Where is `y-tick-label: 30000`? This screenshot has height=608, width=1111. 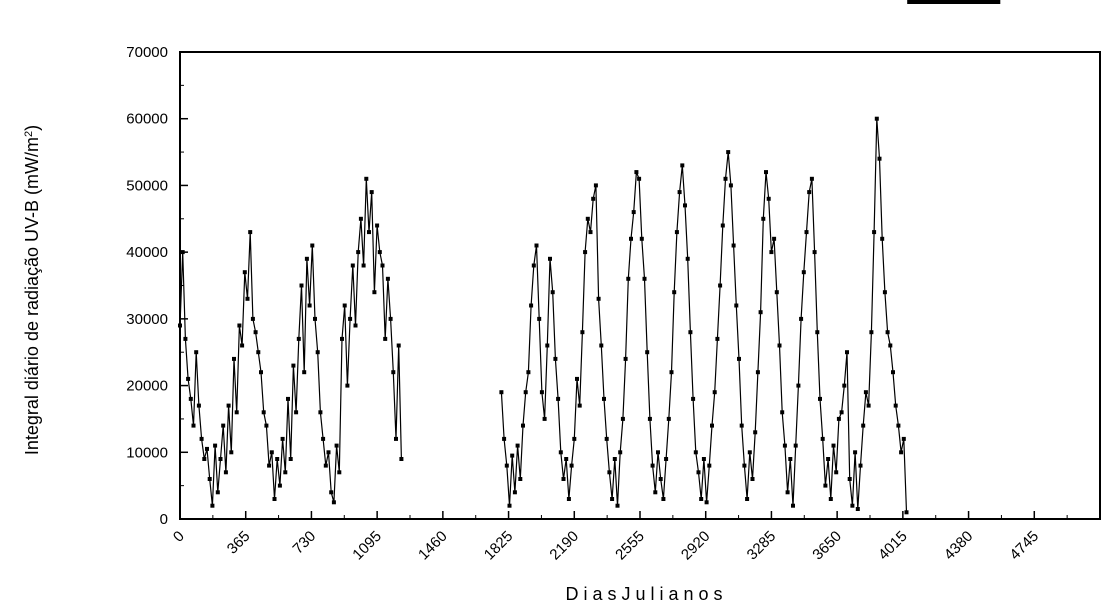
y-tick-label: 30000 is located at coordinates (147, 319).